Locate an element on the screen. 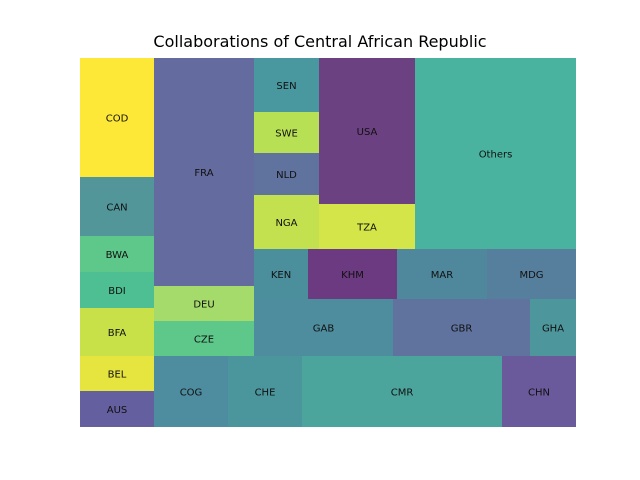 Image resolution: width=640 pixels, height=480 pixels. treemap-cell-mar is located at coordinates (442, 274).